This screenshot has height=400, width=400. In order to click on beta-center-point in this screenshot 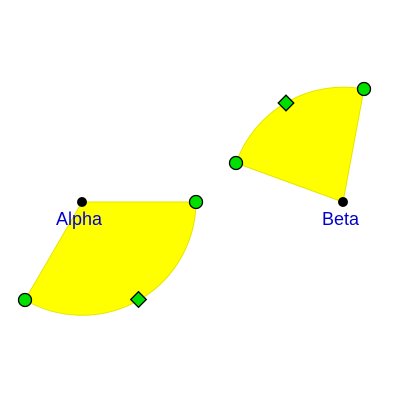, I will do `click(343, 202)`.